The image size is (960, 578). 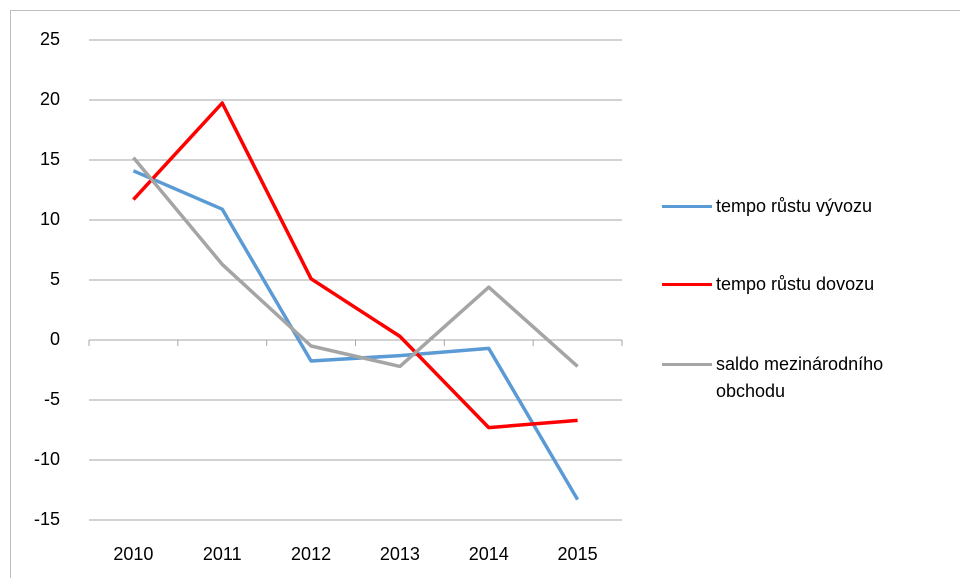 What do you see at coordinates (50, 99) in the screenshot?
I see `y-tick-label: 20` at bounding box center [50, 99].